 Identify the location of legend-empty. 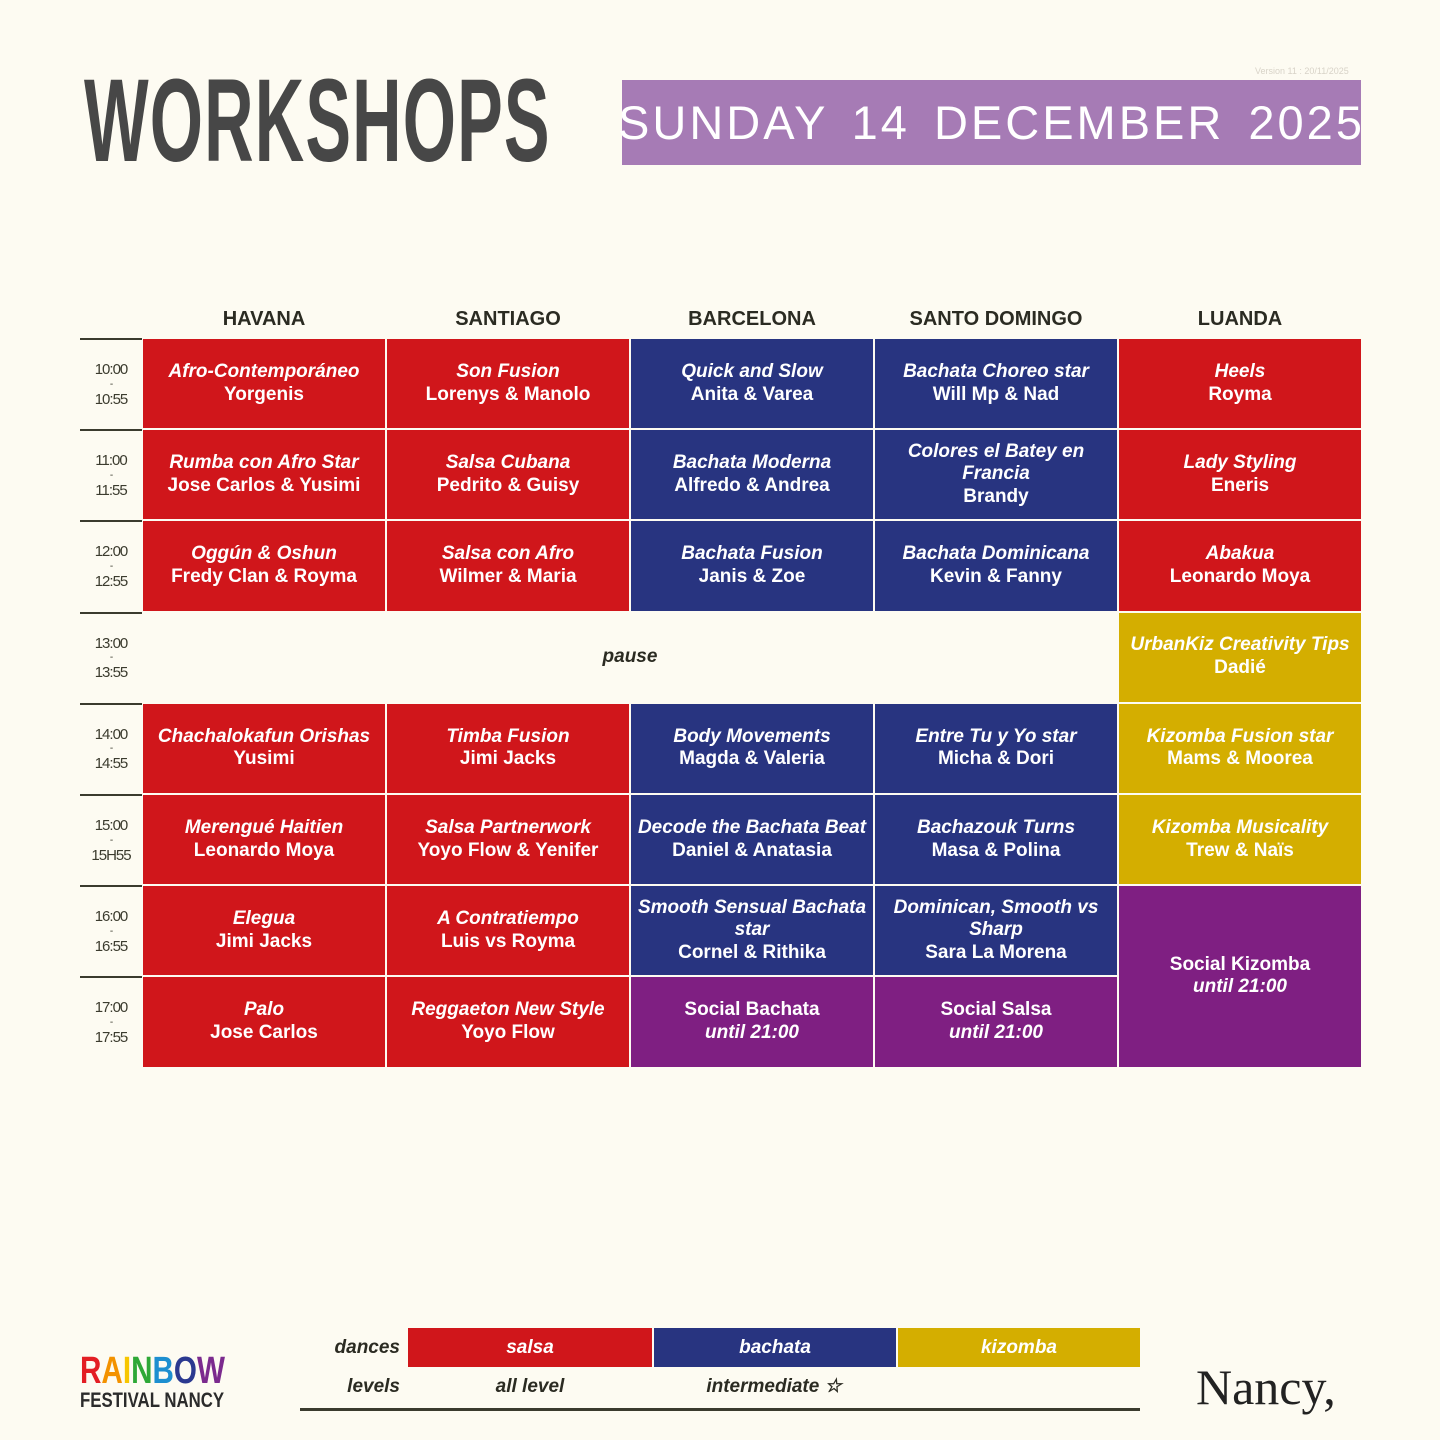
(1018, 1386).